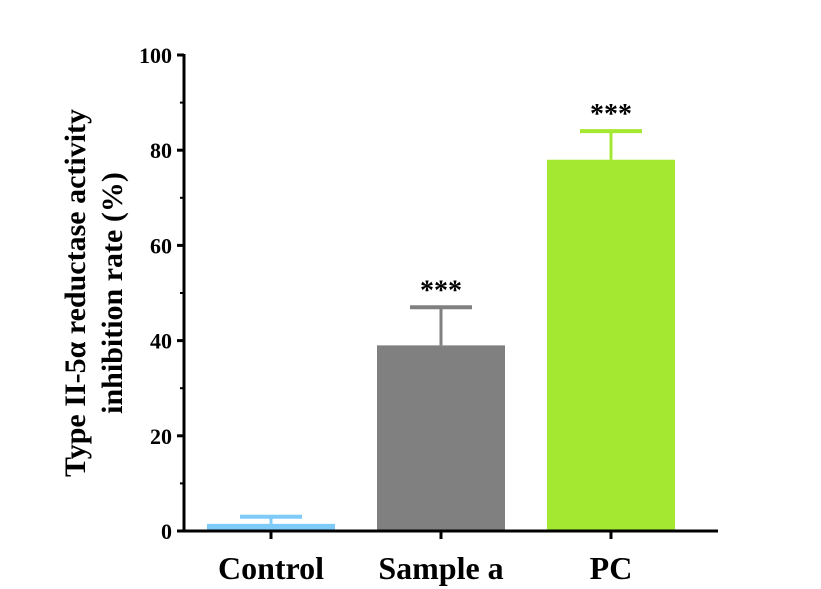 The height and width of the screenshot is (589, 821). I want to click on y-axis-label-line: Type II-5α reductase activity, so click(75, 293).